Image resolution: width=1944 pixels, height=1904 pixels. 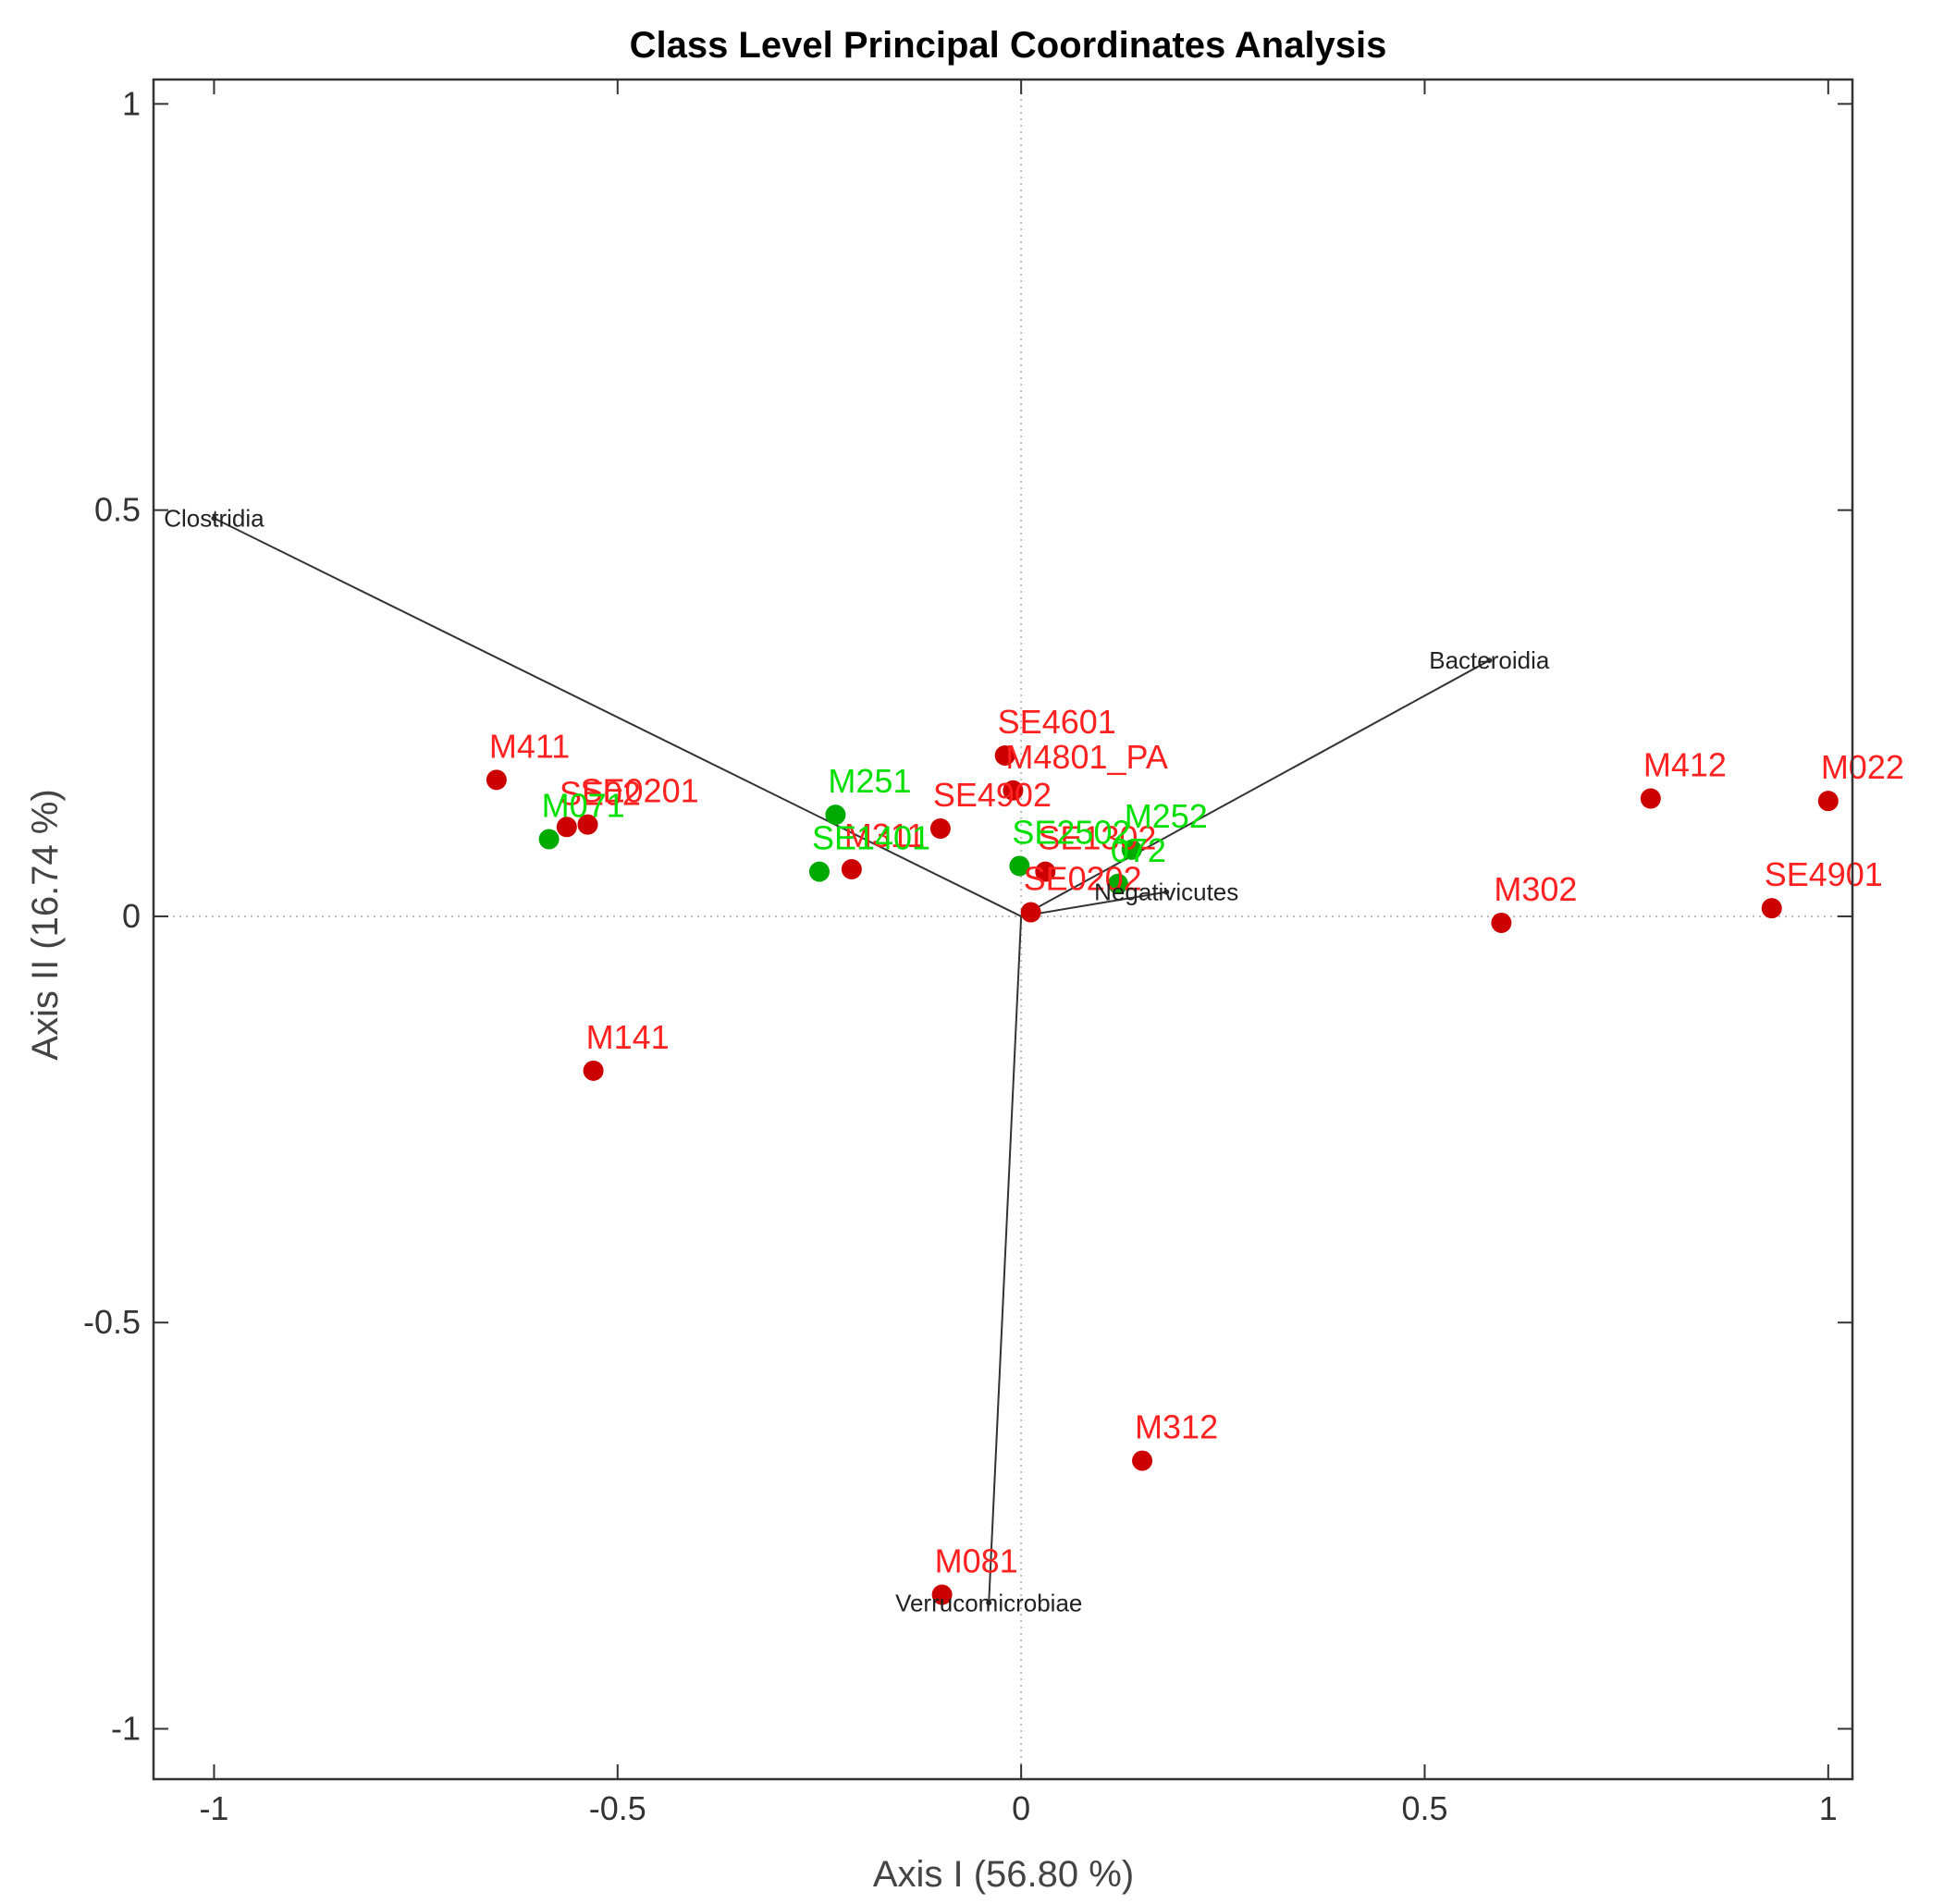 I want to click on point-label: SE4601, so click(x=1057, y=722).